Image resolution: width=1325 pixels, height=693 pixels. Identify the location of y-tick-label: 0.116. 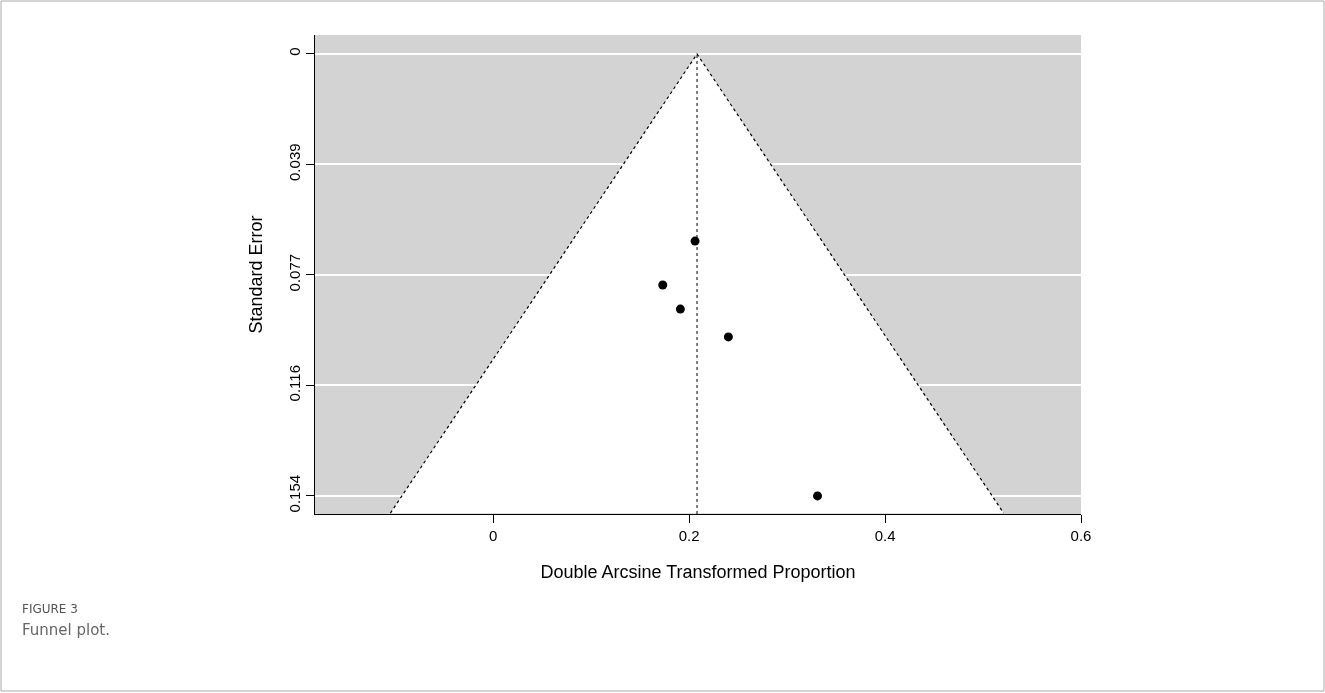
(294, 383).